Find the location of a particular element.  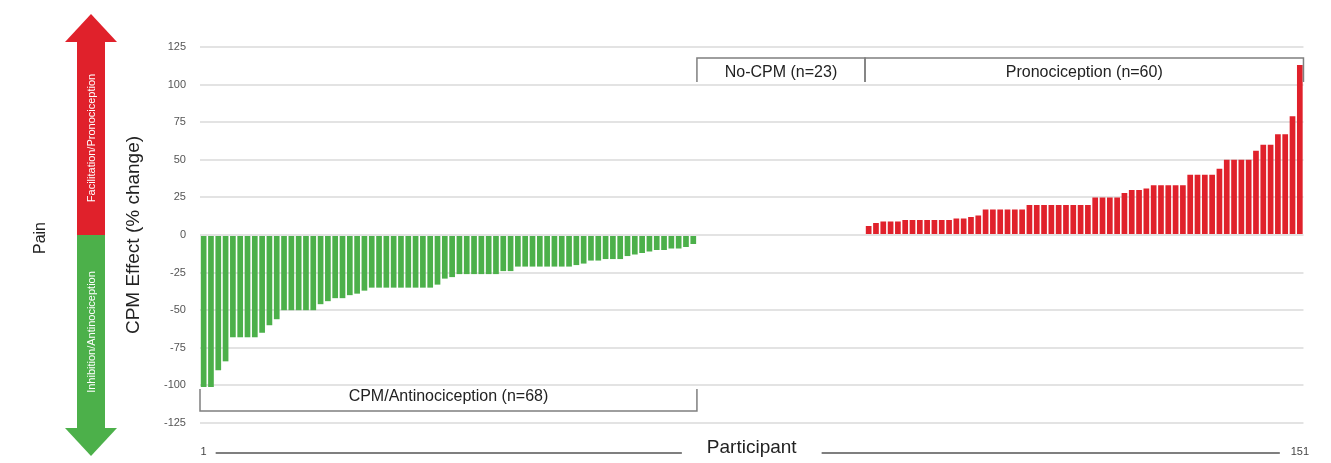

y-tick-label: 125 is located at coordinates (176, 46).